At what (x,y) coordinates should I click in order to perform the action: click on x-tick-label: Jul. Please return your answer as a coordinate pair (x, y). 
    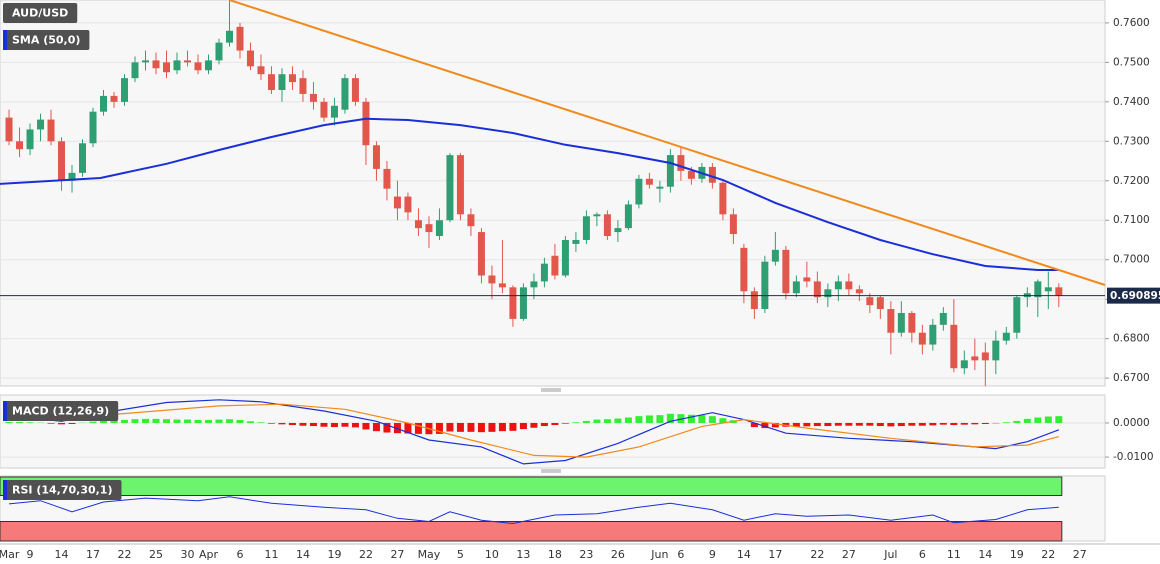
    Looking at the image, I should click on (890, 554).